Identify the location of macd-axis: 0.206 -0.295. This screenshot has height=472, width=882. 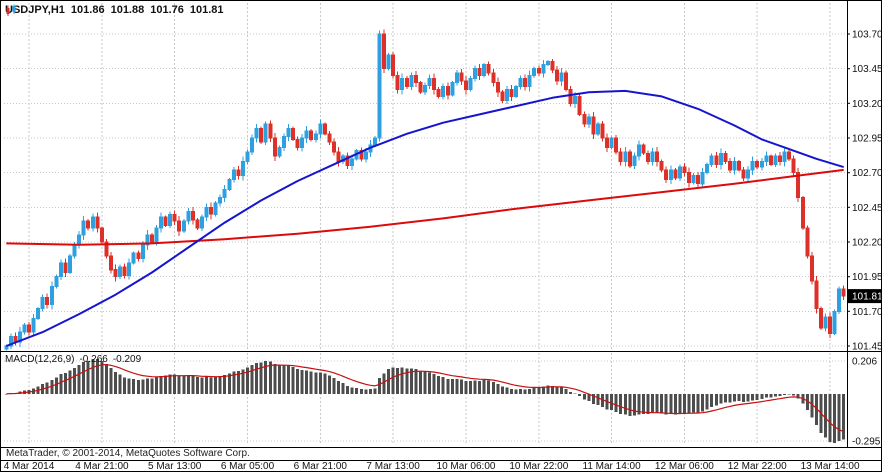
(864, 399).